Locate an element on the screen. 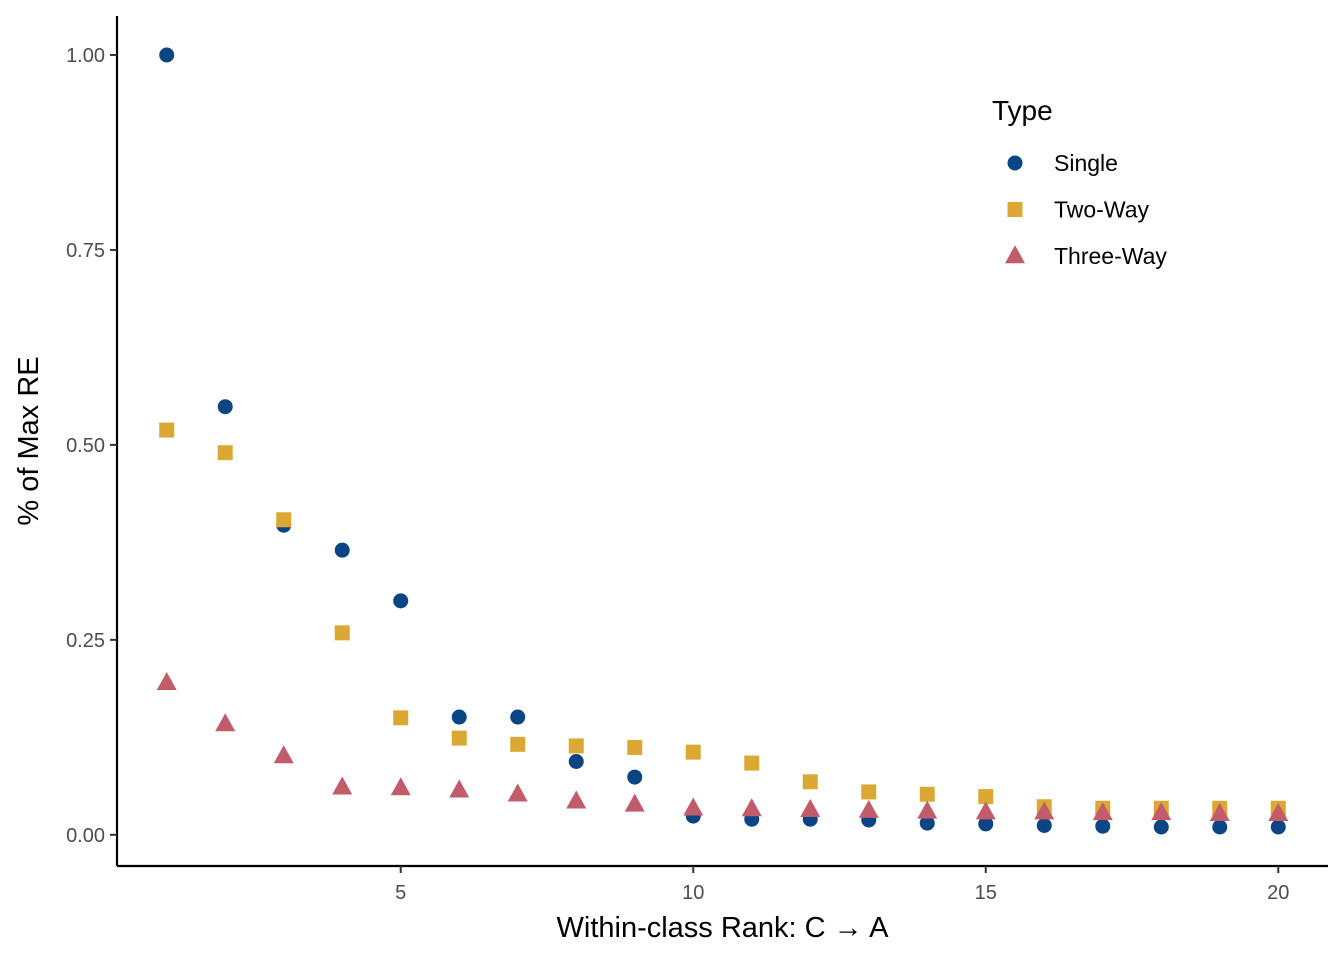 The image size is (1344, 960). legend-item: Two-Way is located at coordinates (1078, 210).